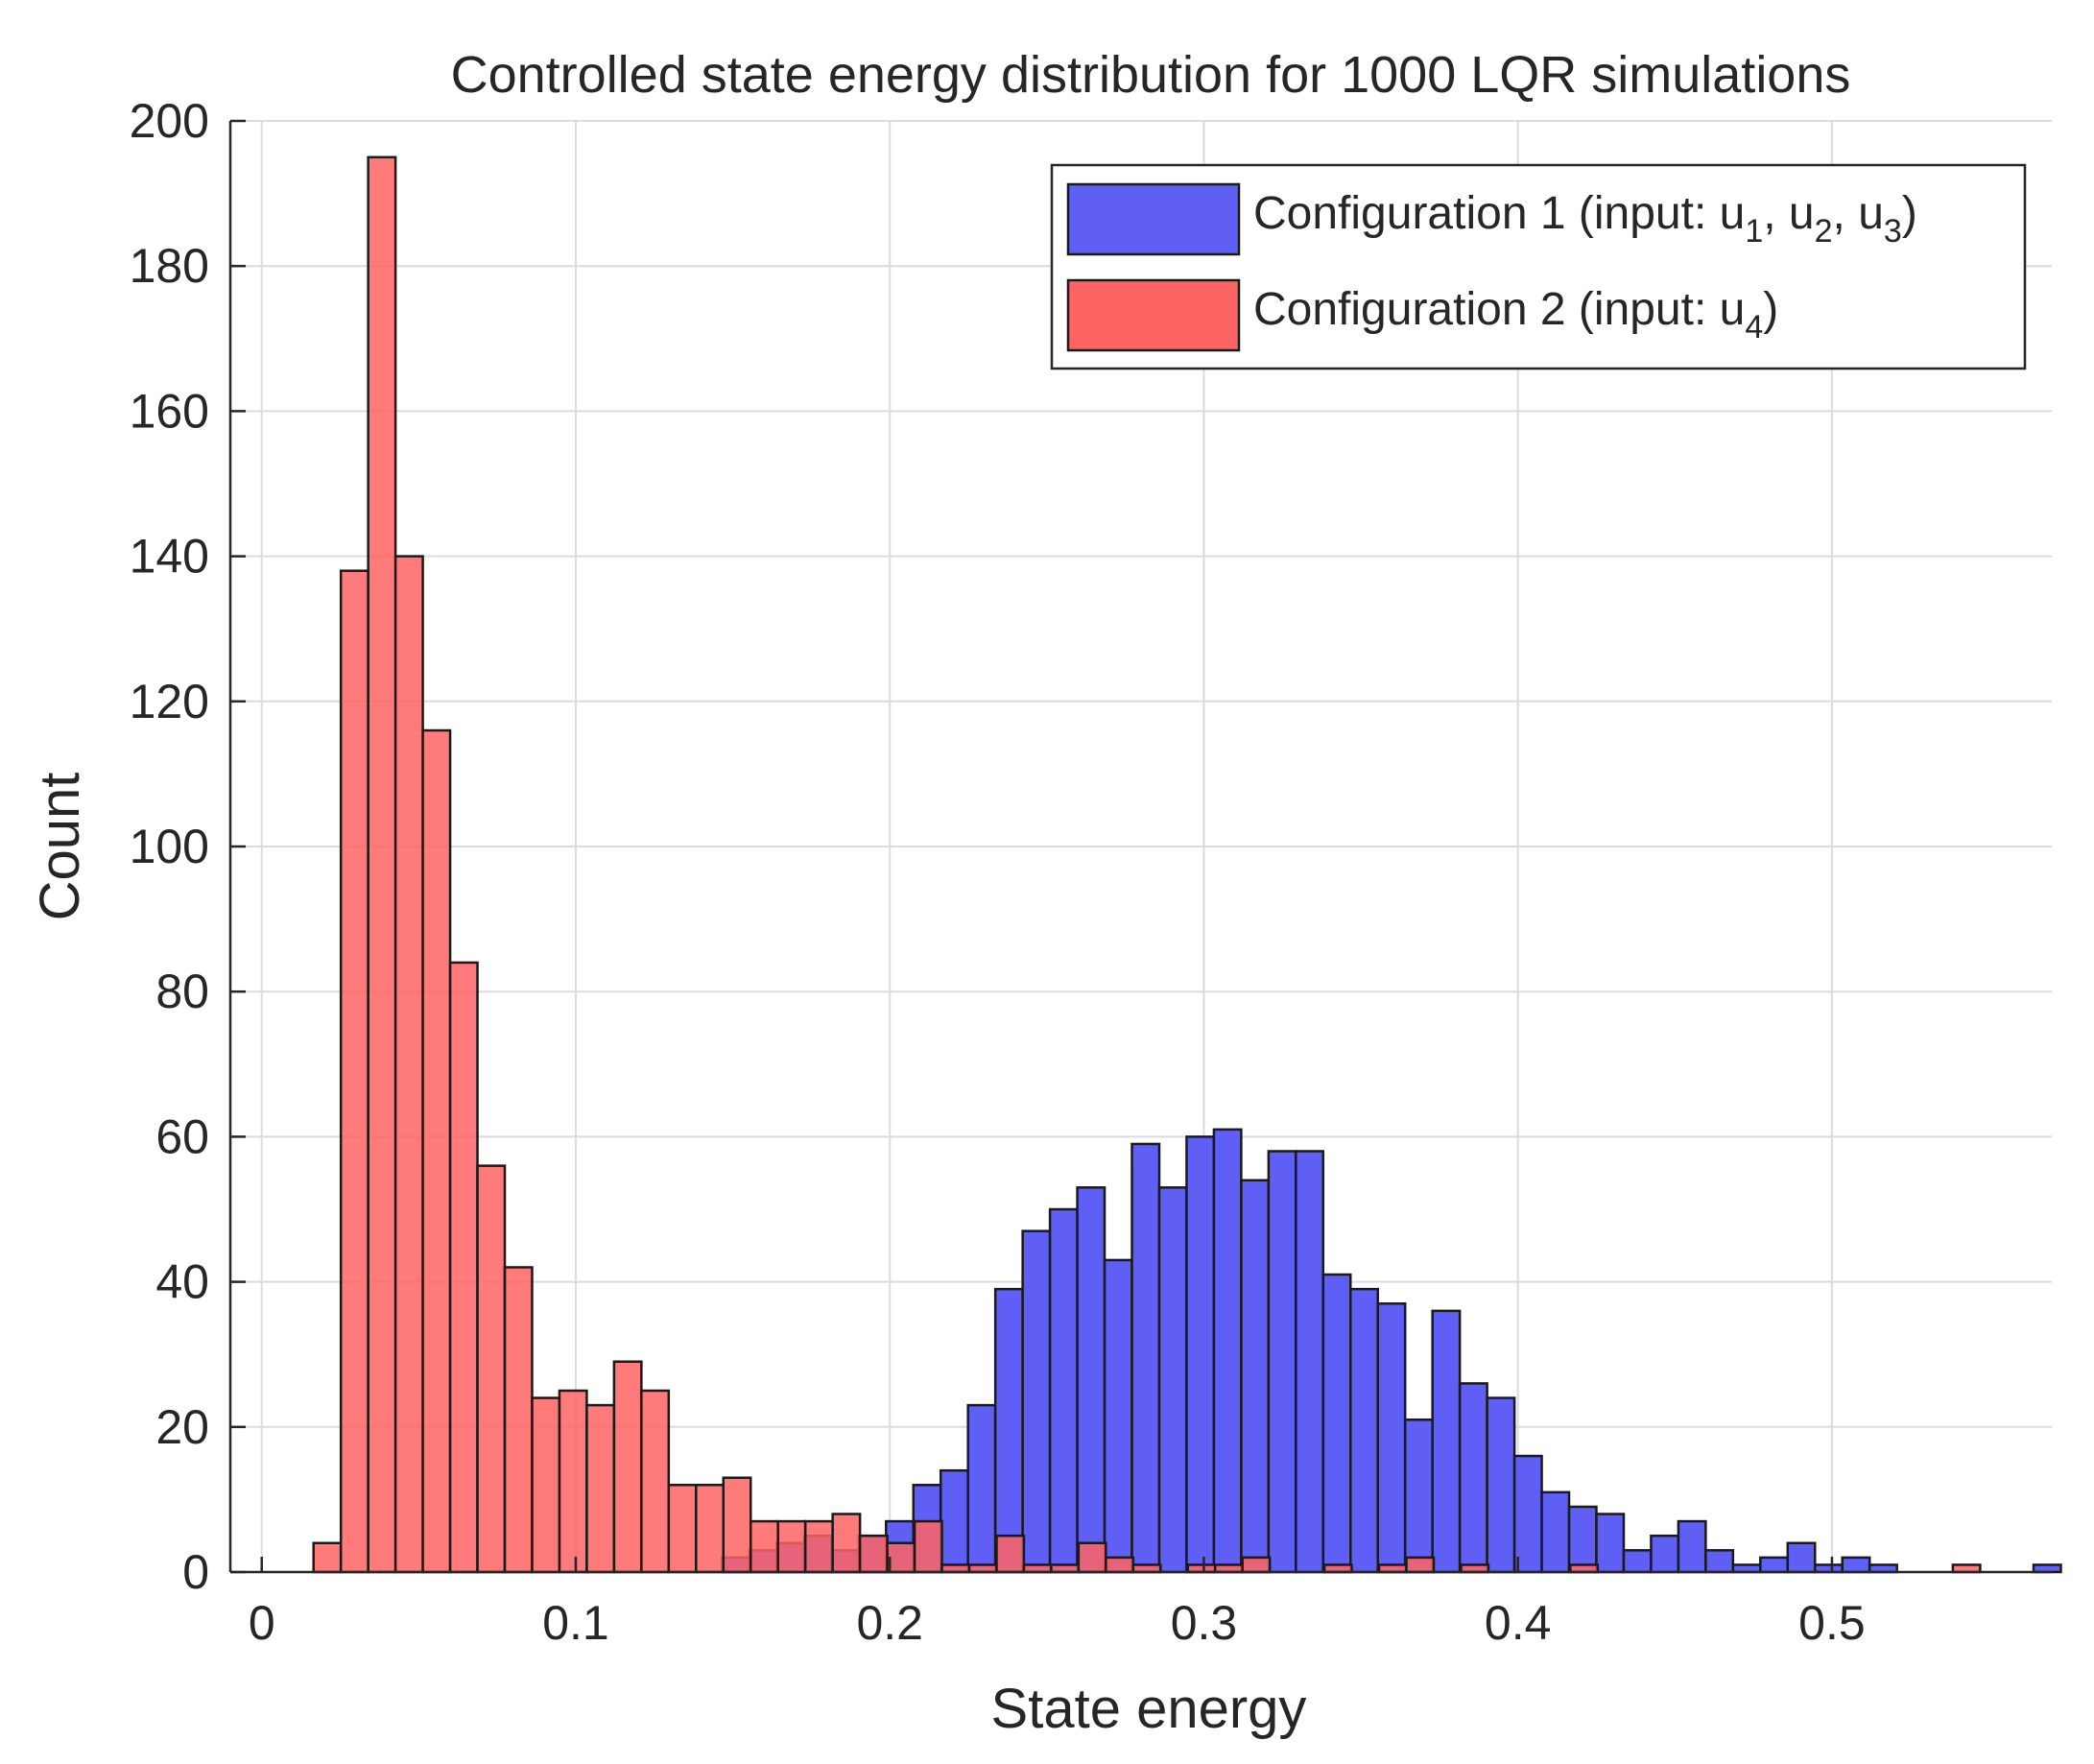  What do you see at coordinates (169, 557) in the screenshot?
I see `y-tick-label-7: 140` at bounding box center [169, 557].